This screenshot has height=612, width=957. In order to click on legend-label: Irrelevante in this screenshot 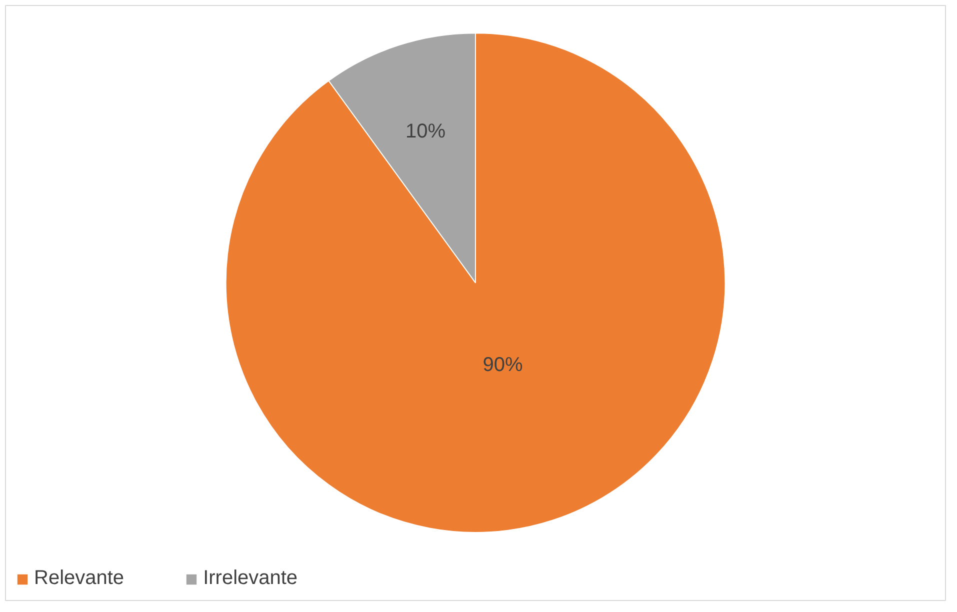, I will do `click(250, 578)`.